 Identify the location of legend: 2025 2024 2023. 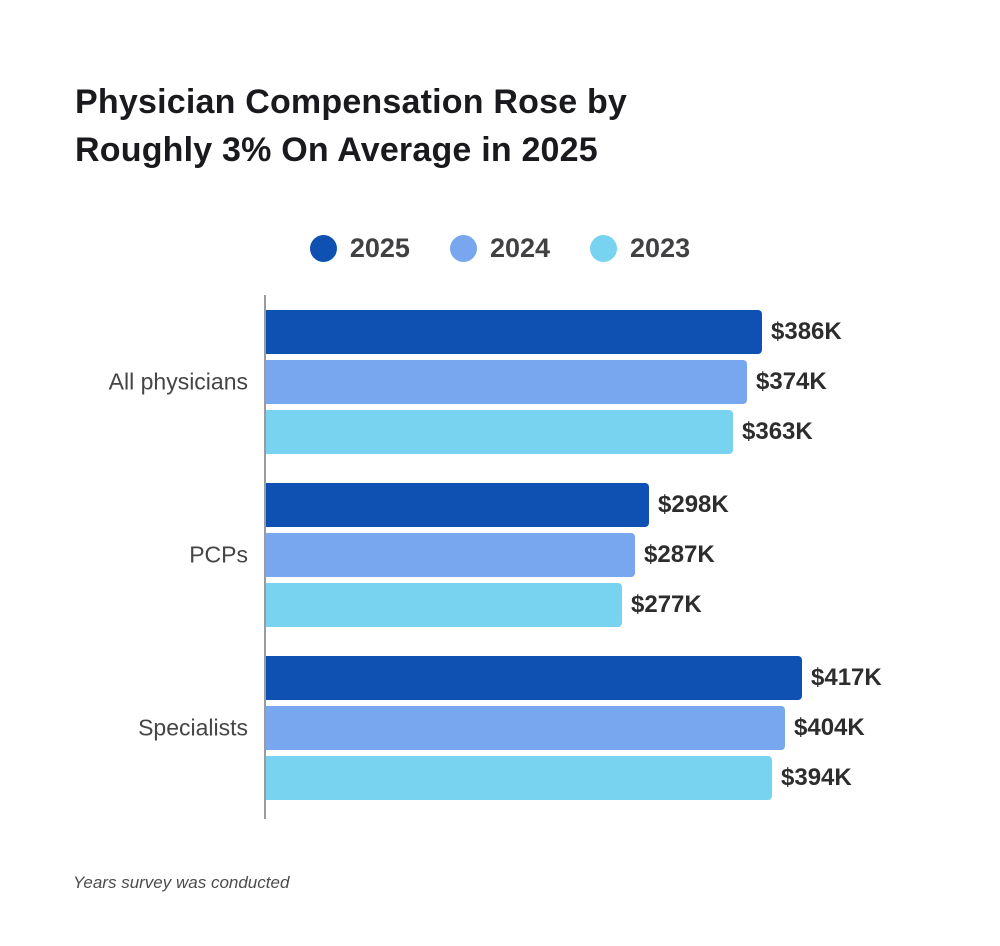
(500, 248).